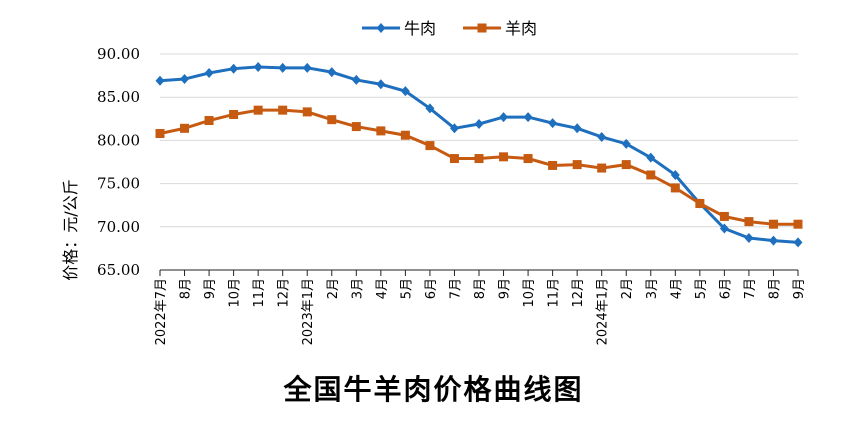 This screenshot has height=435, width=867. I want to click on legend-label-1: 牛肉, so click(420, 28).